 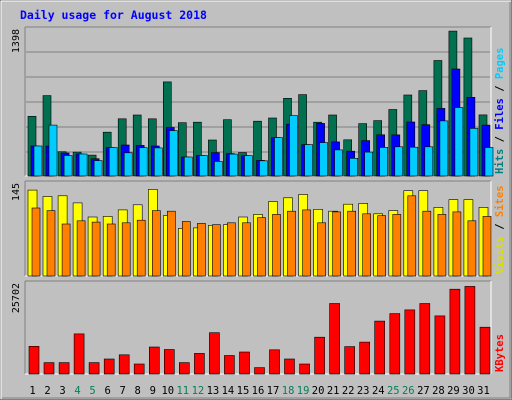 I want to click on x-tick-label: 13, so click(x=213, y=391).